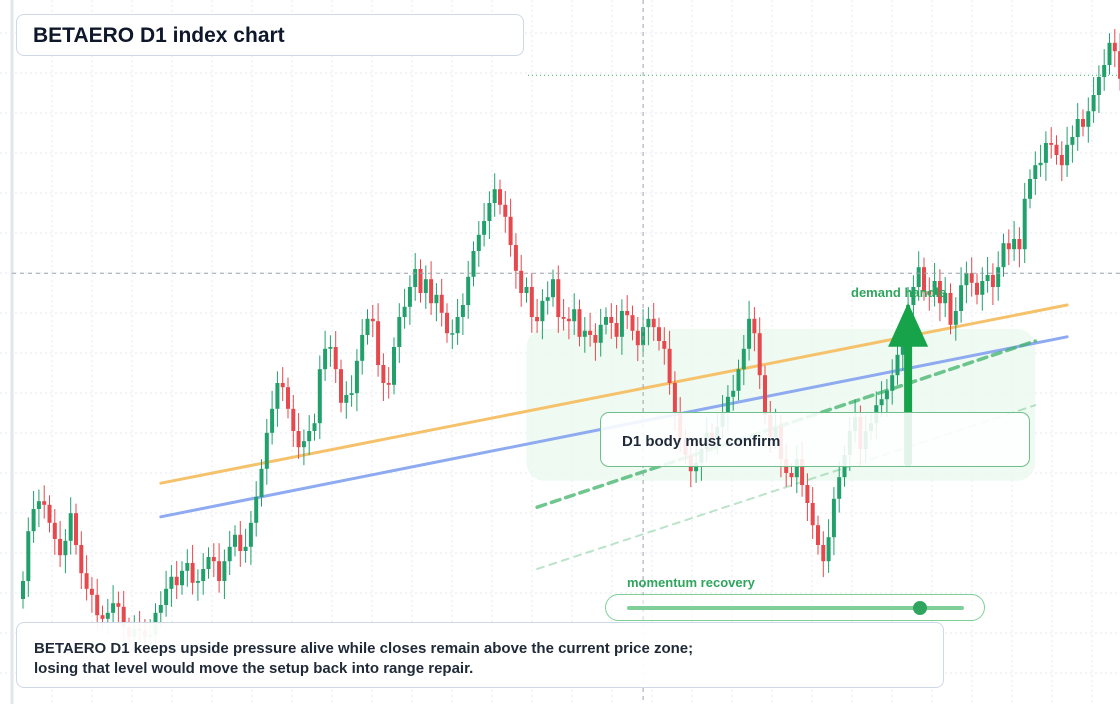 The image size is (1120, 704). What do you see at coordinates (899, 292) in the screenshot?
I see `demand-handle-label: demand handle` at bounding box center [899, 292].